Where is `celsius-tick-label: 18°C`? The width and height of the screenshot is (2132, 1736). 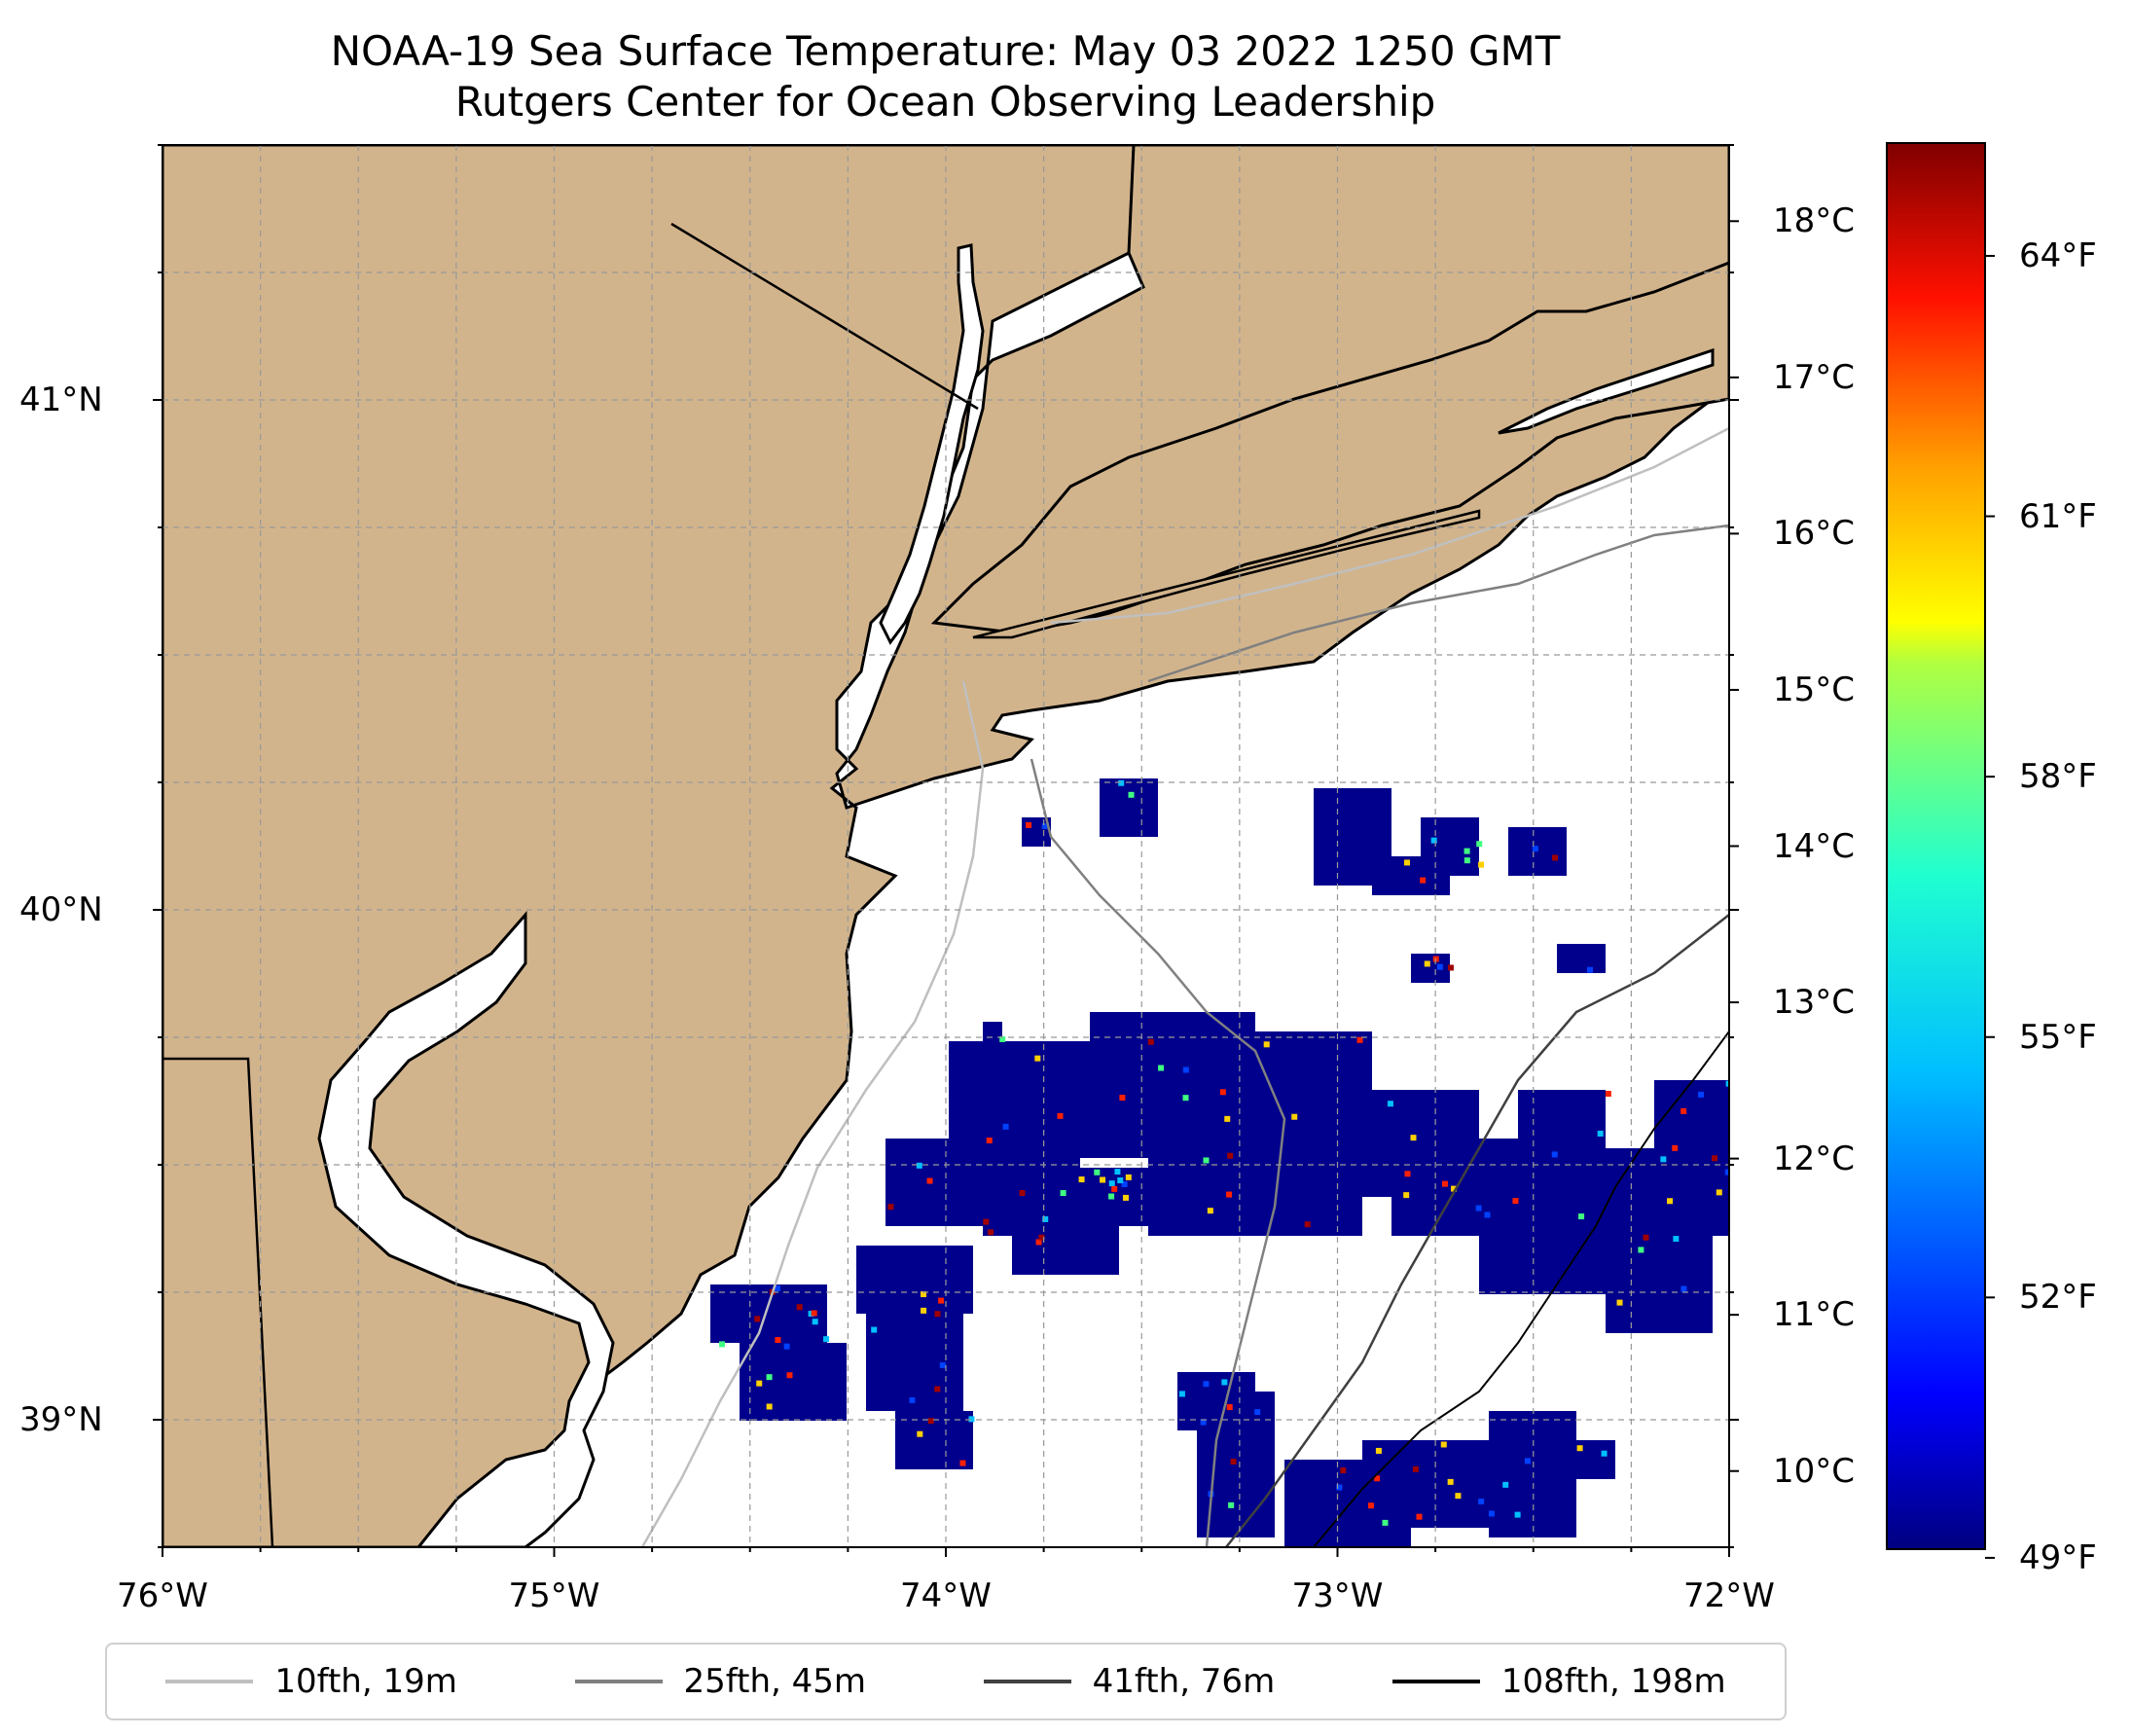 celsius-tick-label: 18°C is located at coordinates (1814, 221).